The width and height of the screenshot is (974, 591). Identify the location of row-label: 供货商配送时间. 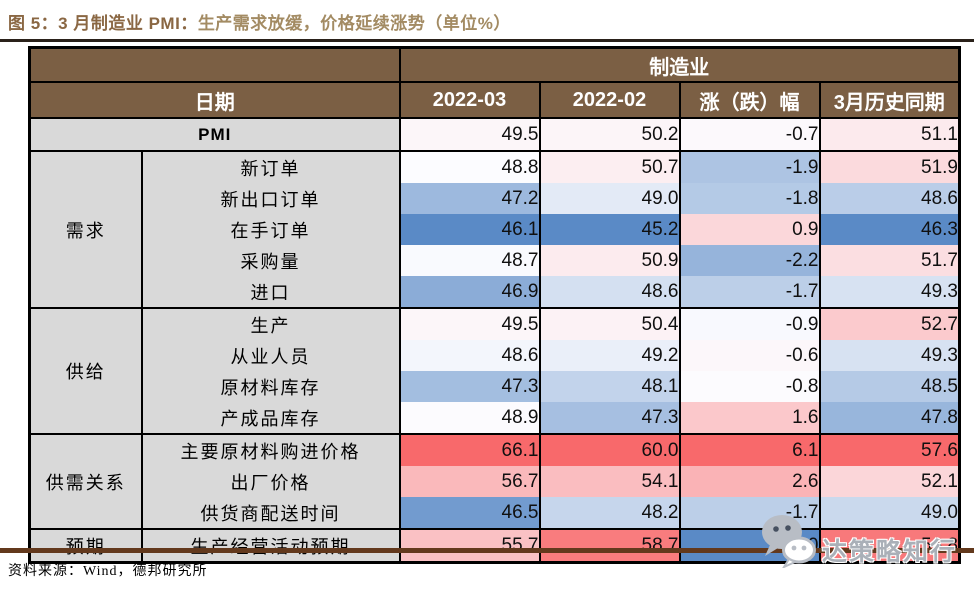
(270, 513).